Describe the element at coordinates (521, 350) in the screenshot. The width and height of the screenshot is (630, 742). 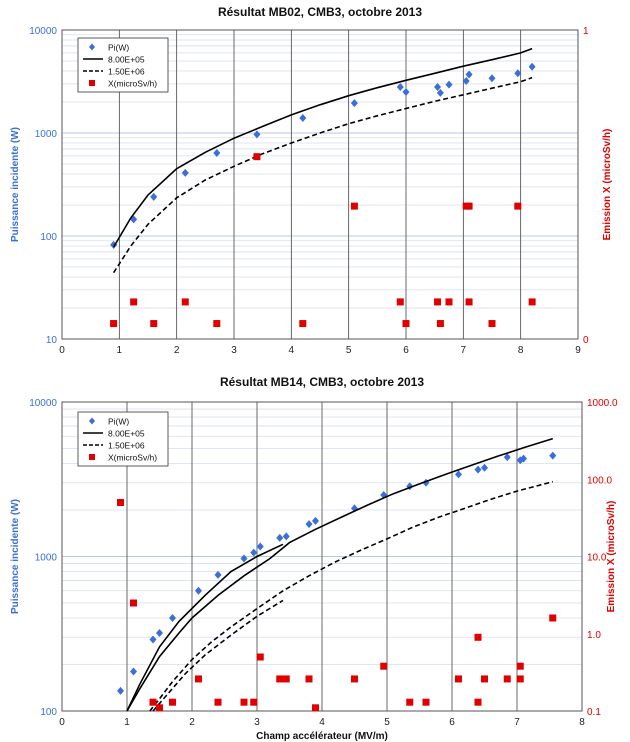
I see `x-tick-label: 8` at that location.